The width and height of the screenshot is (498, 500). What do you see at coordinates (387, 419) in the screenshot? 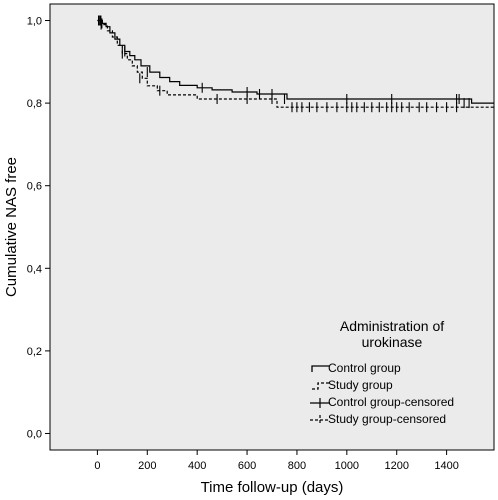
I see `legend-label-study-censored: Study group-censored` at bounding box center [387, 419].